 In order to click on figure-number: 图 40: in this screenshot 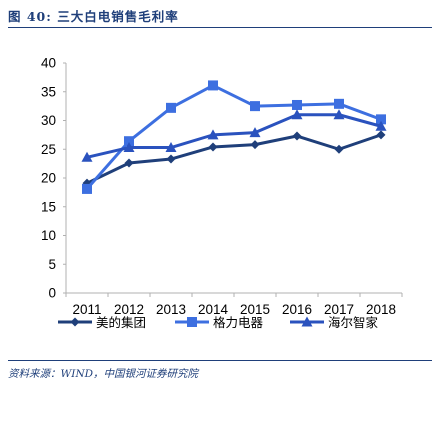, I will do `click(30, 16)`.